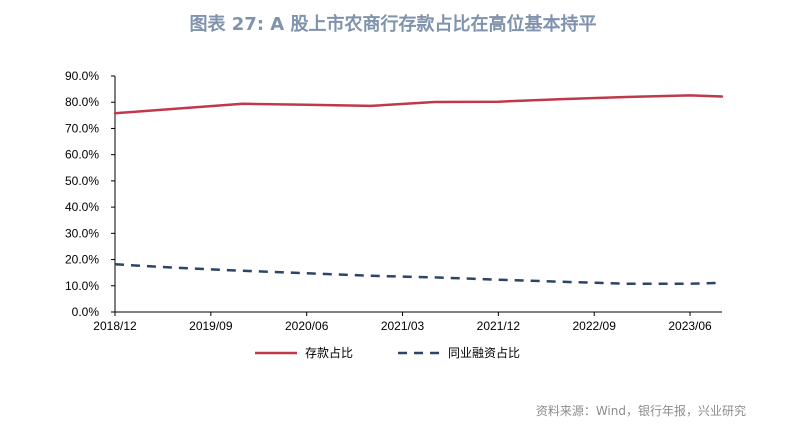 The width and height of the screenshot is (786, 435). What do you see at coordinates (115, 326) in the screenshot?
I see `x-tick-label: 2018/12` at bounding box center [115, 326].